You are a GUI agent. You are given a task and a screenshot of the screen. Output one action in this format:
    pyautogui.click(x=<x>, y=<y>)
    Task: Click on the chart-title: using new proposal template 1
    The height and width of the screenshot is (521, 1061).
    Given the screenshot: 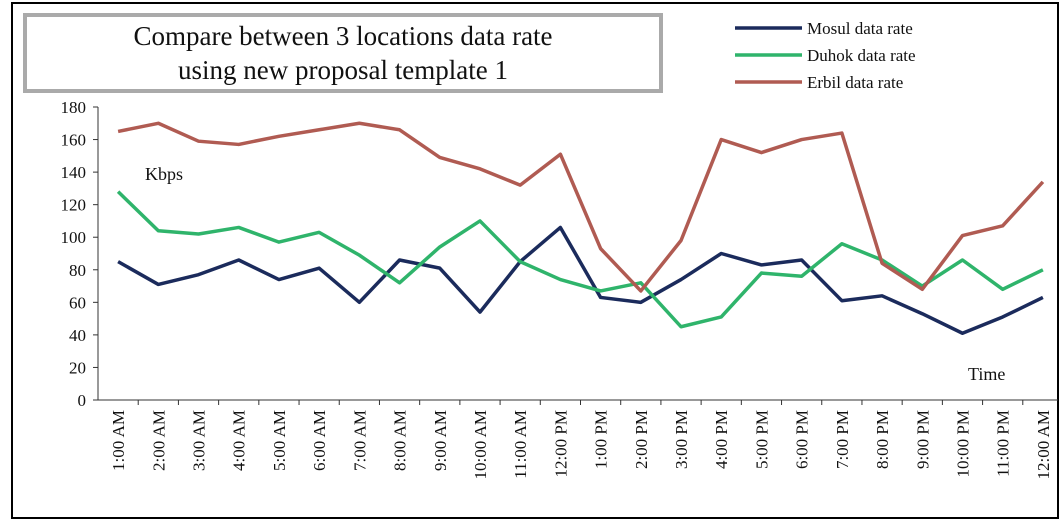 What is the action you would take?
    pyautogui.click(x=343, y=70)
    